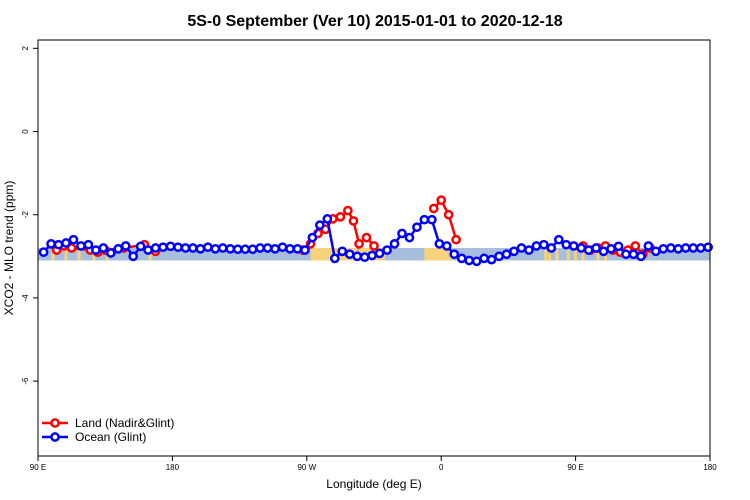 Image resolution: width=750 pixels, height=500 pixels. Describe the element at coordinates (25, 381) in the screenshot. I see `y-tick-label: -6` at that location.